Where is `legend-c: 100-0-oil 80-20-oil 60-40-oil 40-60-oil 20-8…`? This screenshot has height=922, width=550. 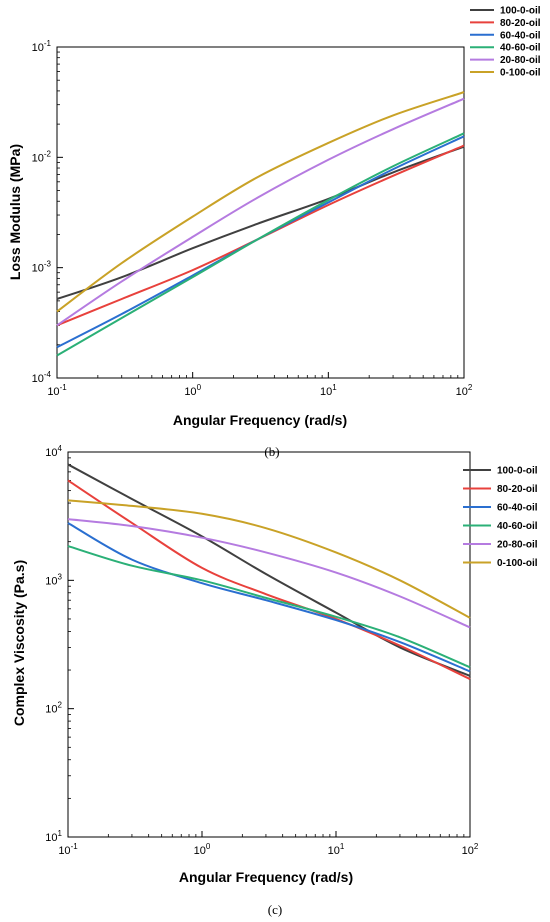
legend-c: 100-0-oil 80-20-oil 60-40-oil 40-60-oil 20-8… is located at coordinates (500, 517).